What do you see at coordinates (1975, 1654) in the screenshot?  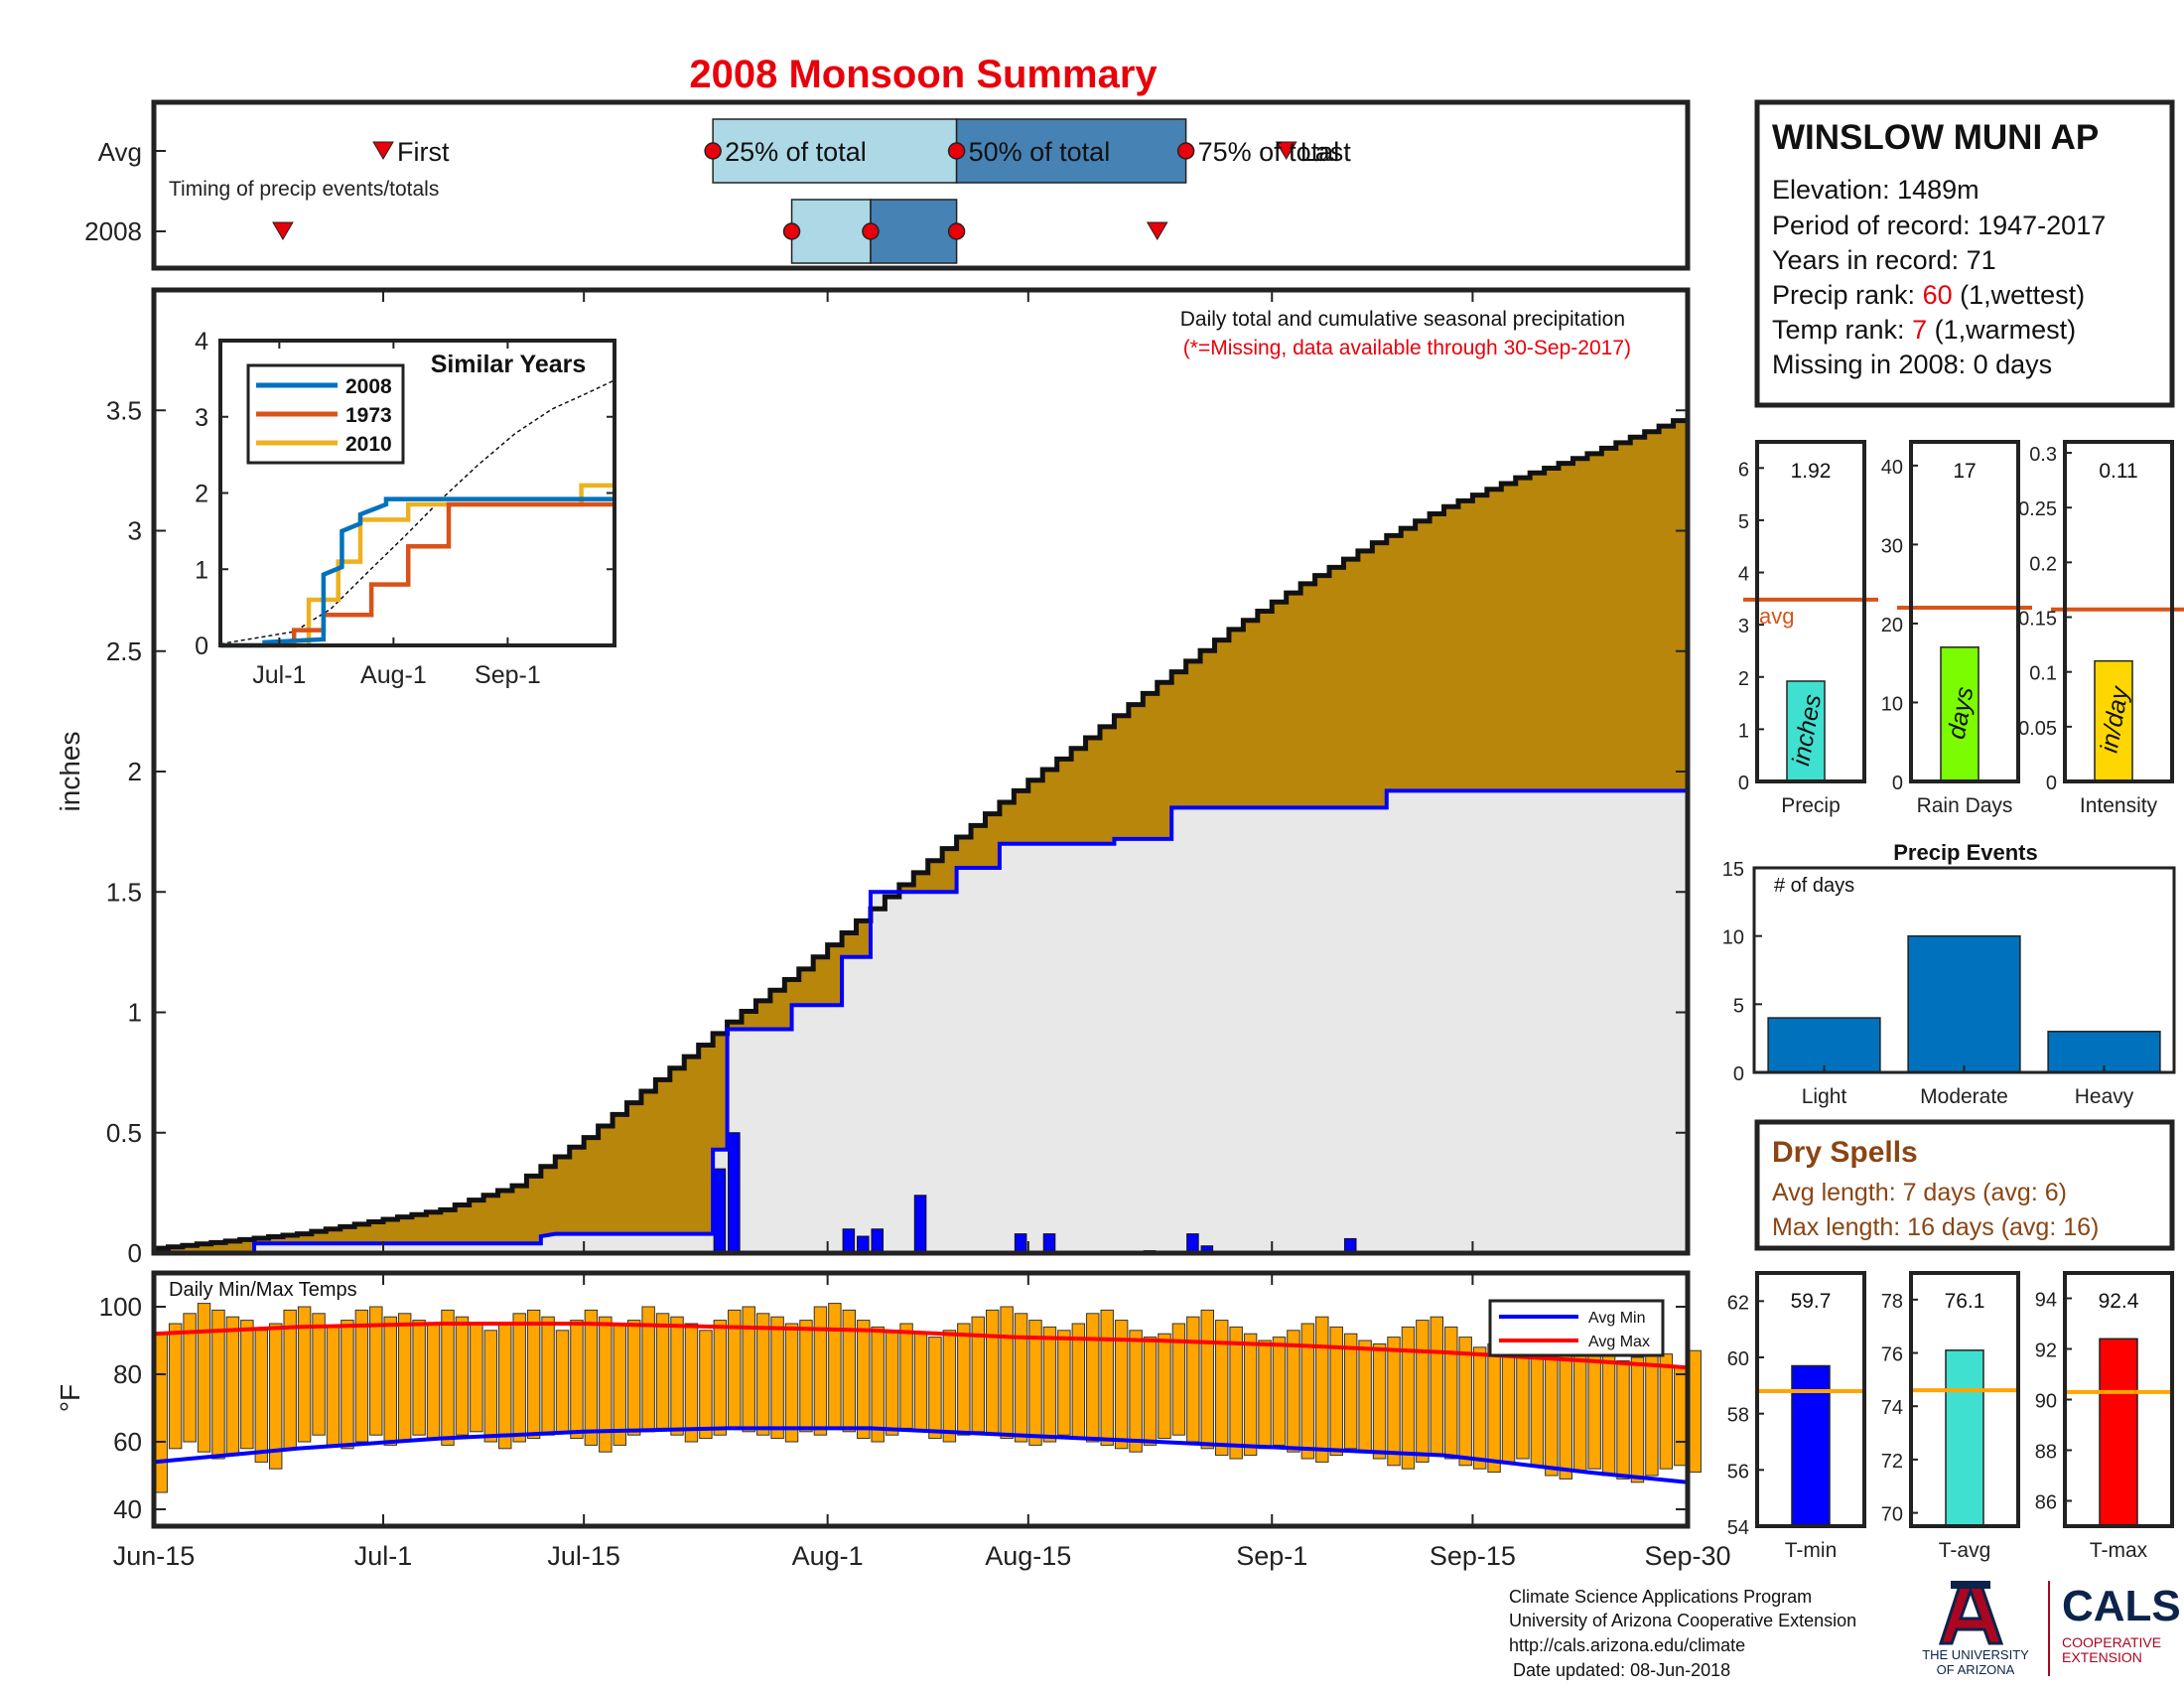 I see `ua-logo-text-1: THE UNIVERSITY` at bounding box center [1975, 1654].